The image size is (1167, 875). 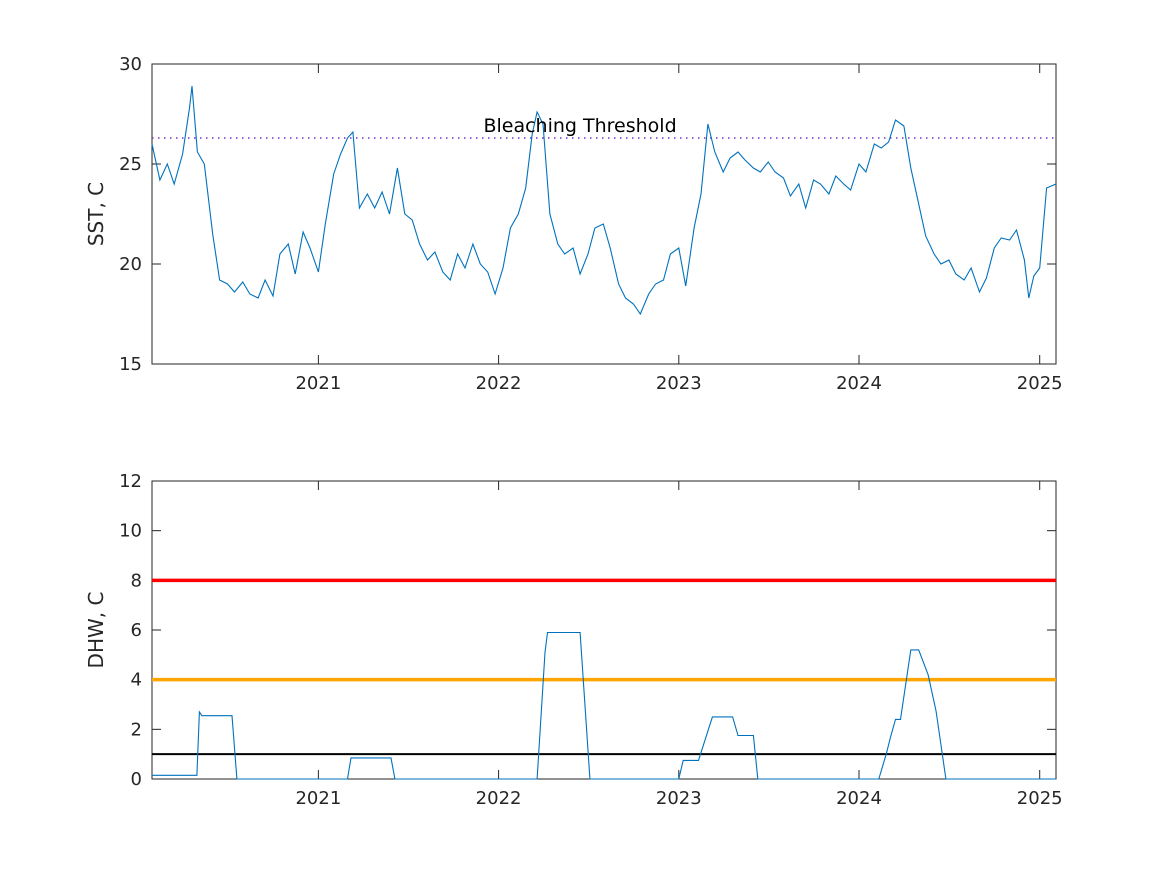 What do you see at coordinates (136, 729) in the screenshot?
I see `y-tick-label: 2` at bounding box center [136, 729].